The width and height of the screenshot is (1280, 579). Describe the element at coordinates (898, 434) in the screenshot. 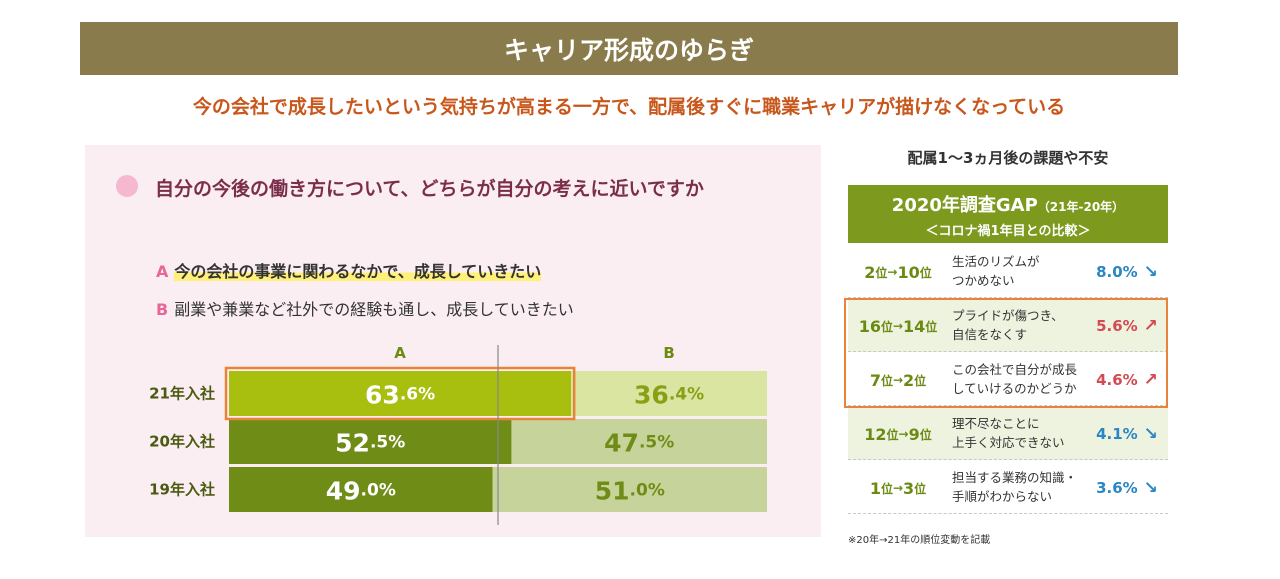

I see `rank-change: 12 位 → 9 位` at that location.